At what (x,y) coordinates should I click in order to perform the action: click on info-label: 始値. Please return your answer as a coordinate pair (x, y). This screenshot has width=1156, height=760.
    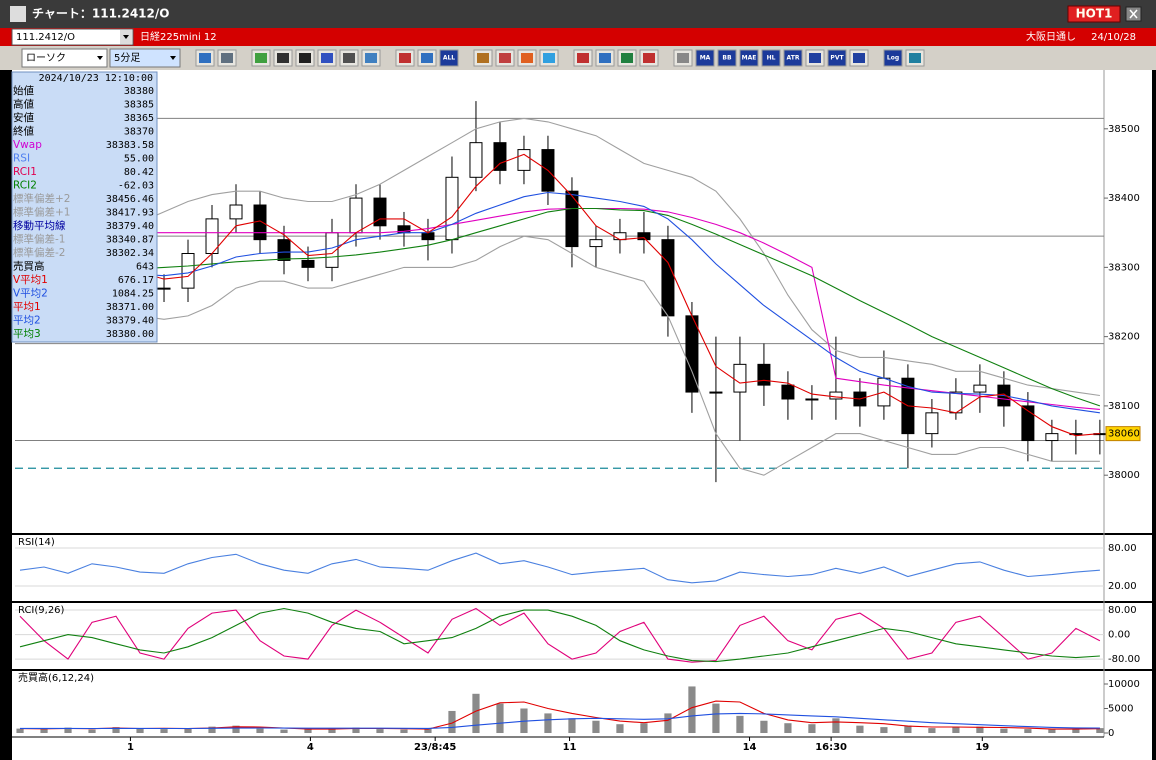
    Looking at the image, I should click on (23, 90).